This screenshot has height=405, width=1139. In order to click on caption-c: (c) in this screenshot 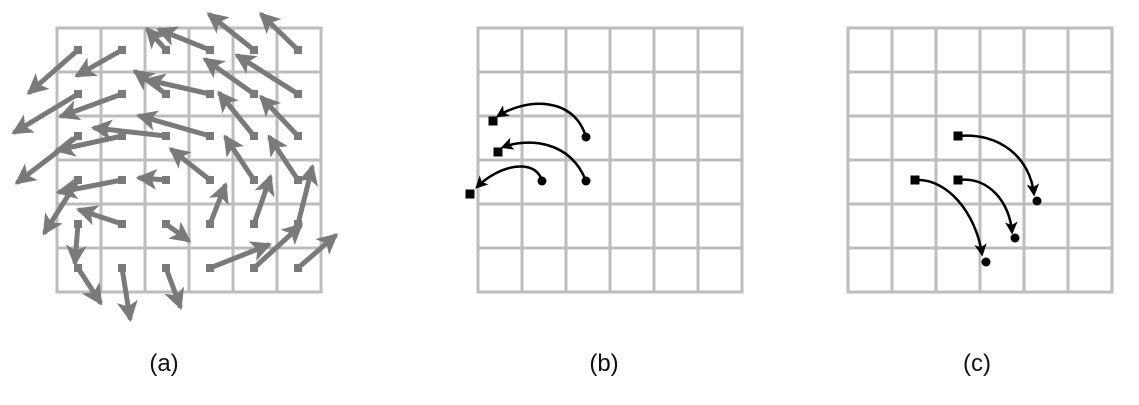, I will do `click(977, 363)`.